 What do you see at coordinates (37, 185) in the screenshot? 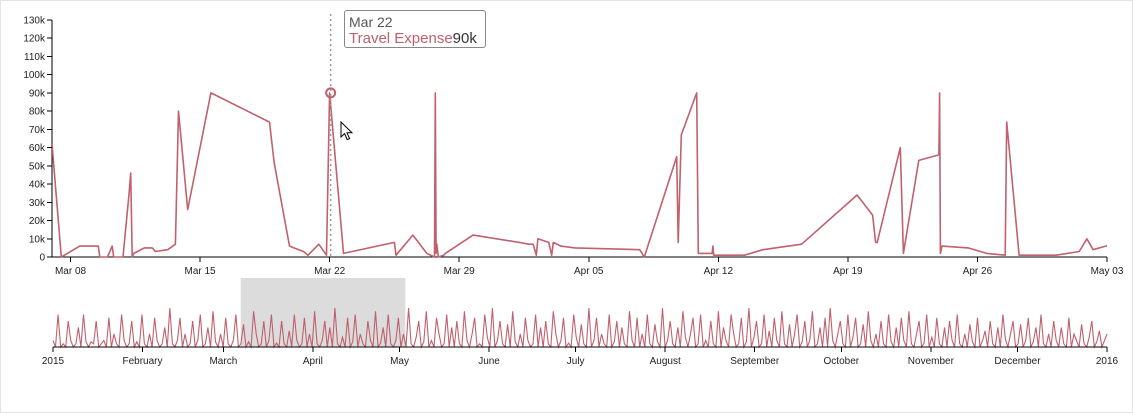
I see `y-tick-label: 40k` at bounding box center [37, 185].